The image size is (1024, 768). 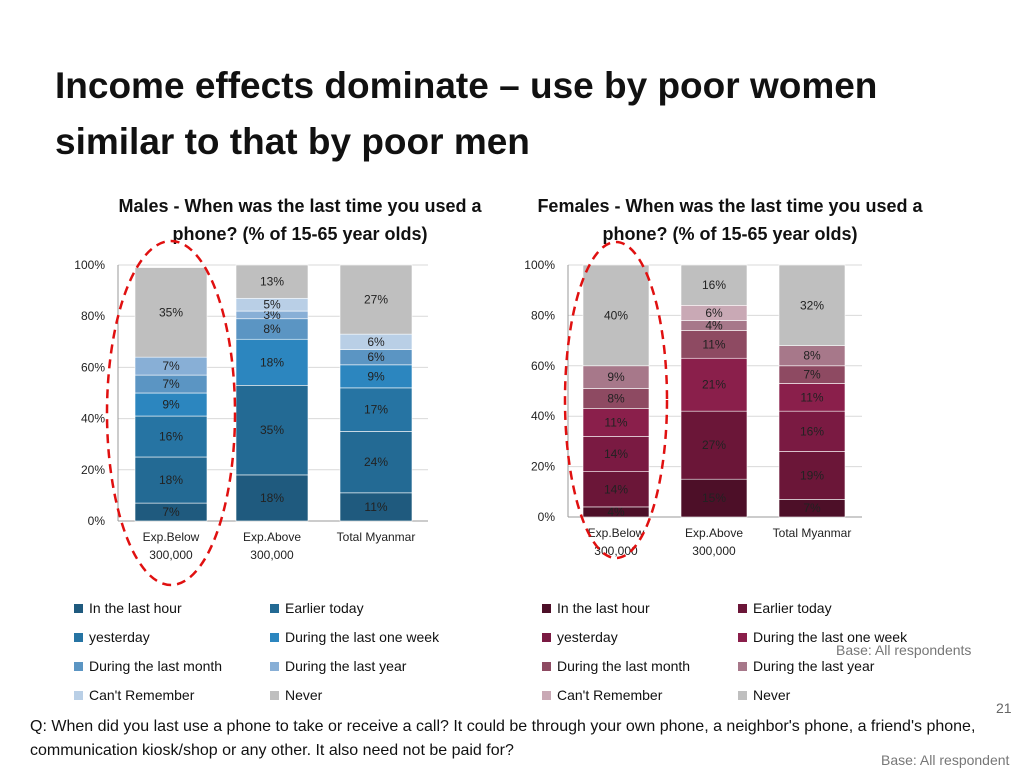 What do you see at coordinates (812, 475) in the screenshot?
I see `data-label: 19%` at bounding box center [812, 475].